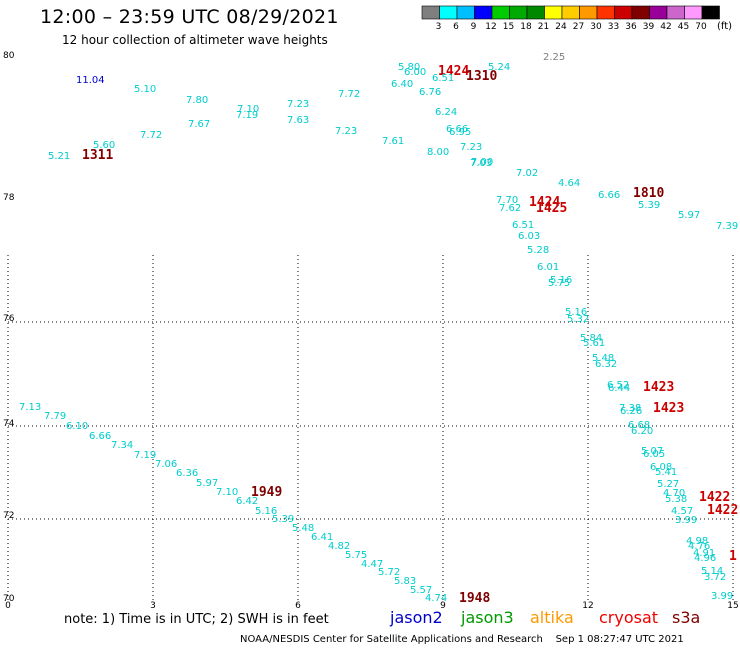  I want to click on wave-height-label: 5.75, so click(559, 283).